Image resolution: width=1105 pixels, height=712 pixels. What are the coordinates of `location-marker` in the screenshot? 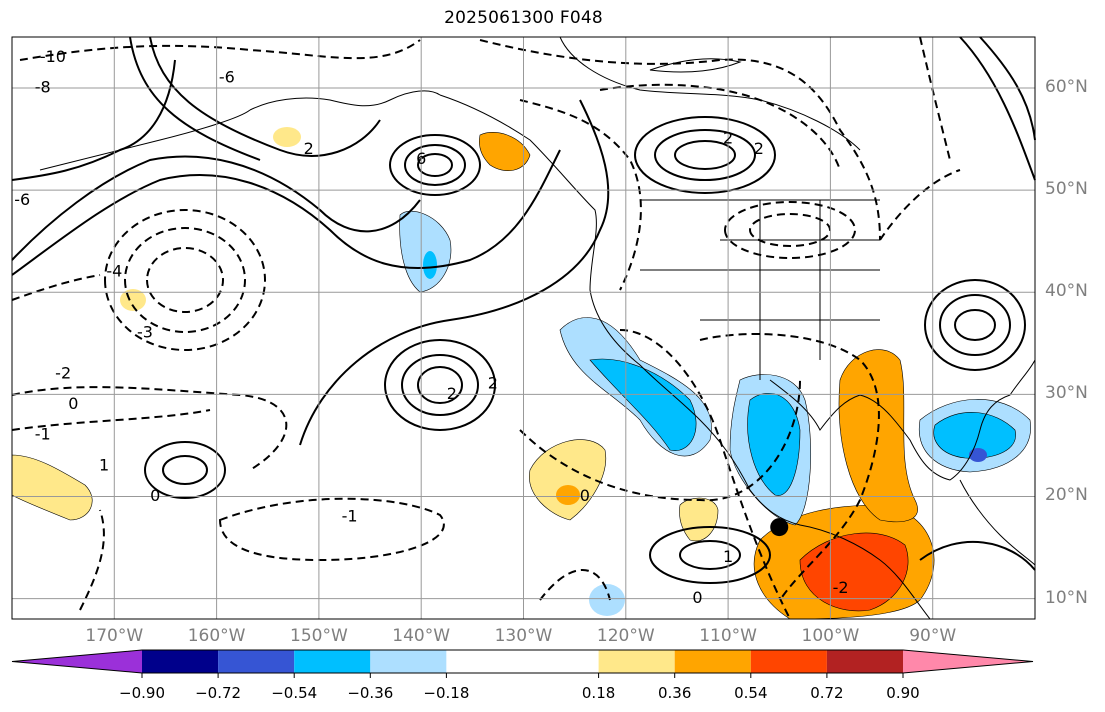 It's located at (779, 527).